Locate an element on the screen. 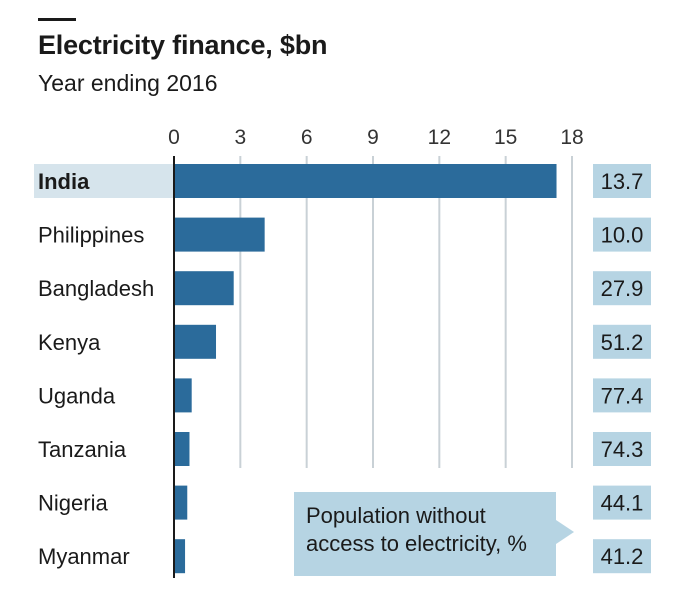 Image resolution: width=684 pixels, height=608 pixels. chart-subtitle: Year ending 2016 is located at coordinates (128, 83).